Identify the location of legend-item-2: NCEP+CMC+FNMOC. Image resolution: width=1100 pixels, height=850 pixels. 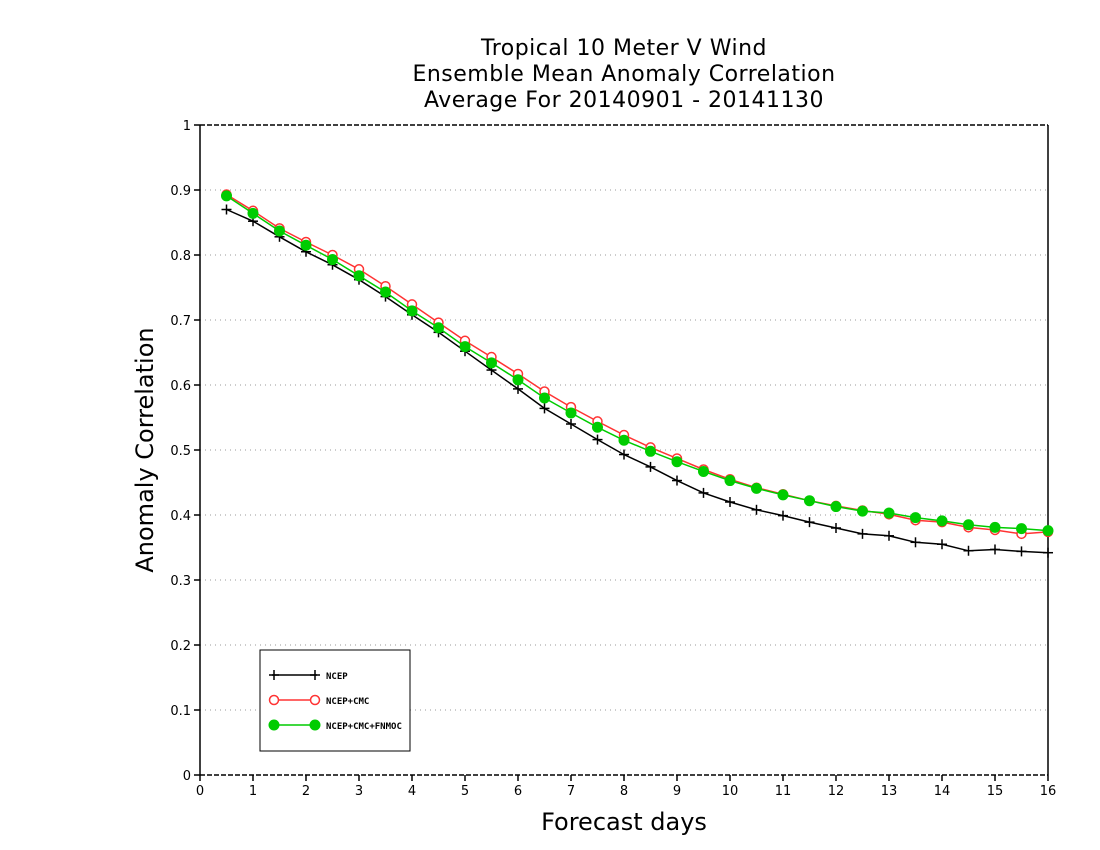
(335, 725).